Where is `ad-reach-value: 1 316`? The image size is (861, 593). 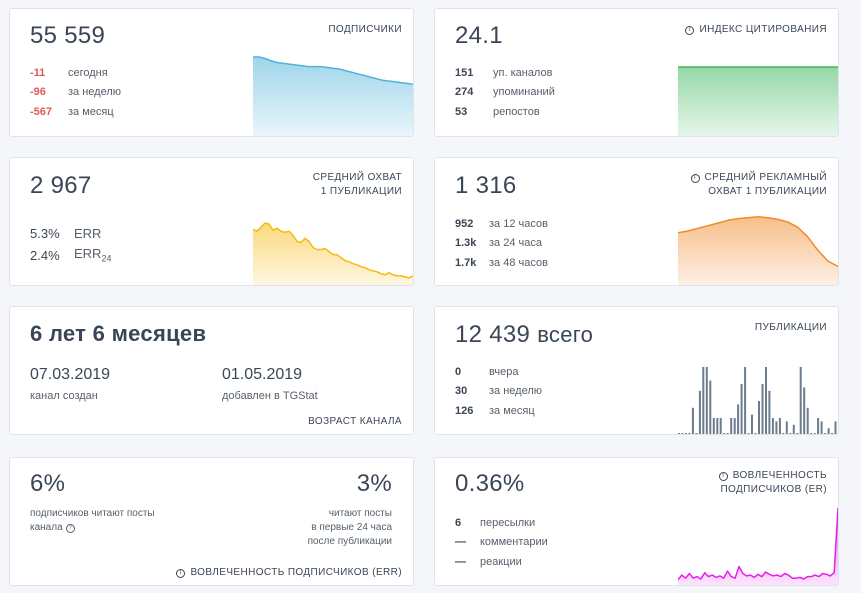
ad-reach-value: 1 316 is located at coordinates (486, 185).